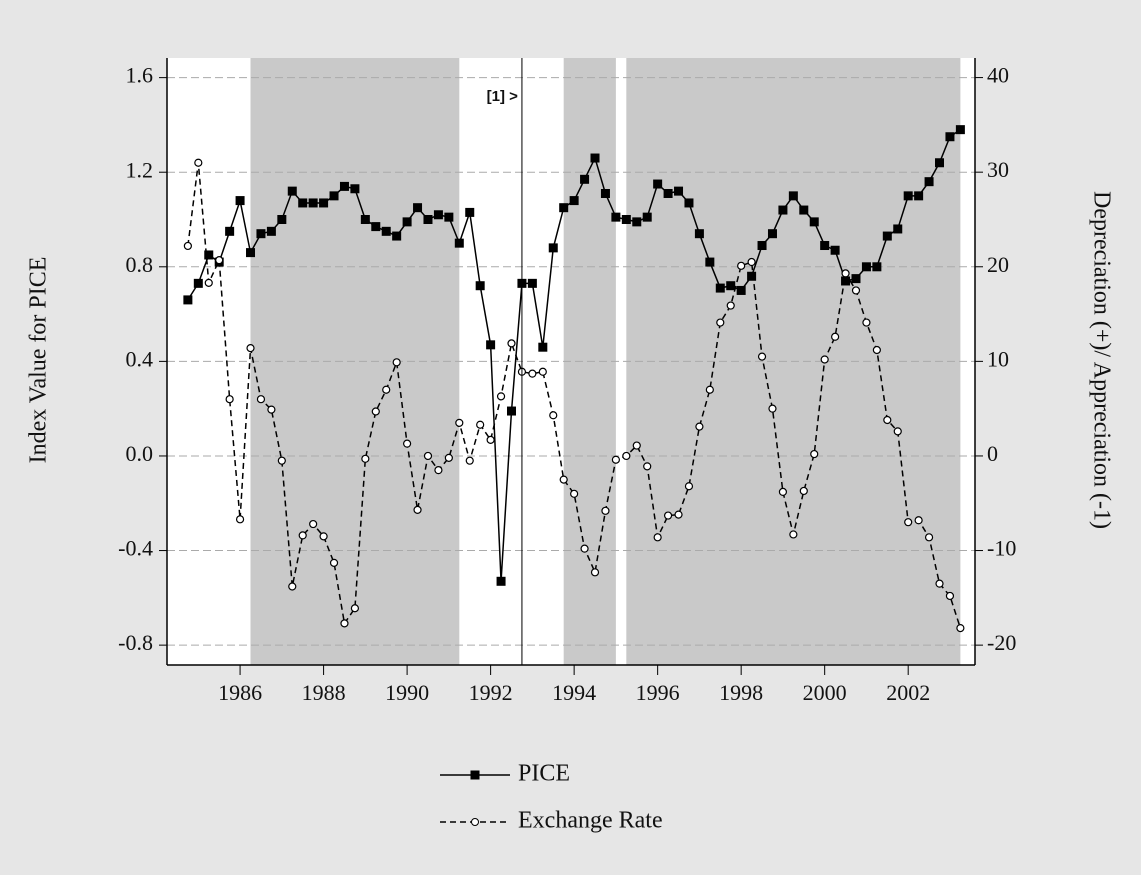  What do you see at coordinates (140, 453) in the screenshot?
I see `y-tick-label: 0.0` at bounding box center [140, 453].